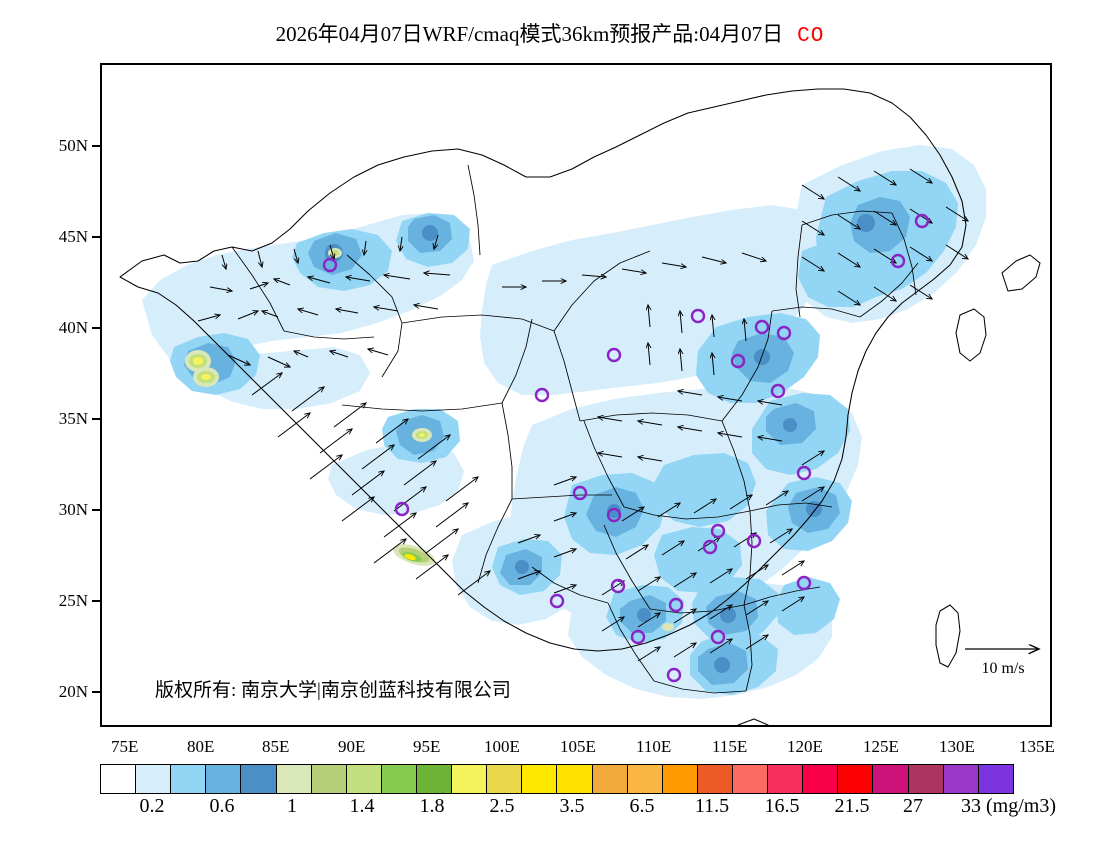 The width and height of the screenshot is (1100, 850). What do you see at coordinates (730, 746) in the screenshot?
I see `x-tick-115E: 115E` at bounding box center [730, 746].